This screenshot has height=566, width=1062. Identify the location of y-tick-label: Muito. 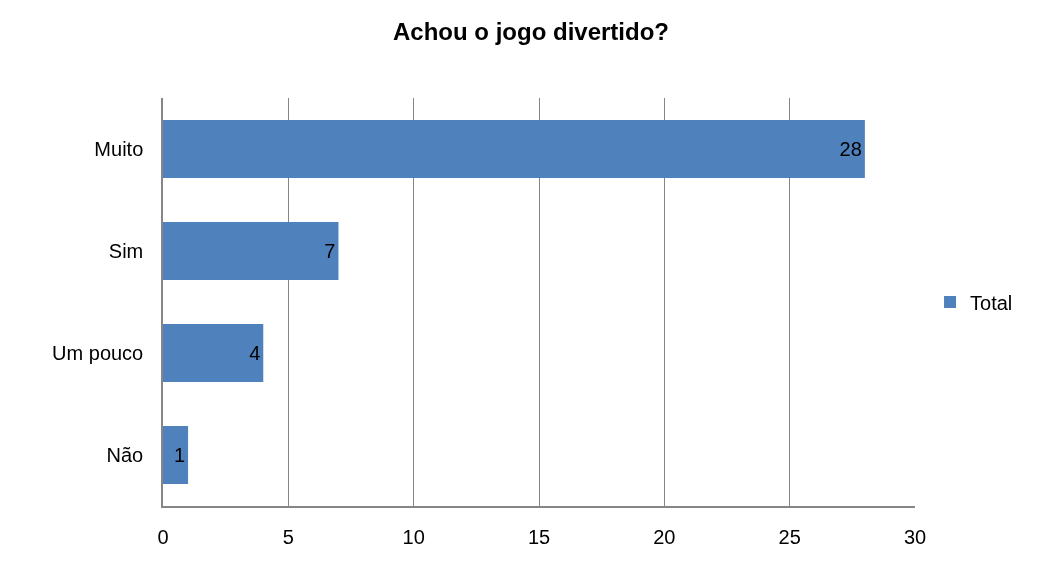
(119, 149).